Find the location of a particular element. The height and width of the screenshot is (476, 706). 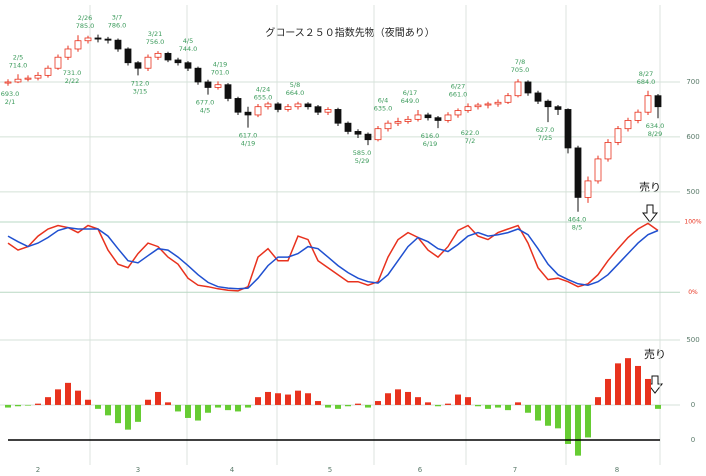

y-tick-label: 700 is located at coordinates (692, 82).